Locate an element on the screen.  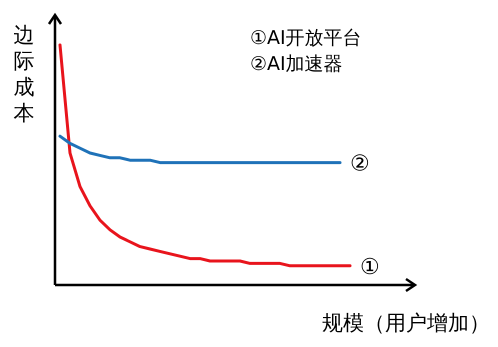
annotation: ①AI开放平台 is located at coordinates (306, 38).